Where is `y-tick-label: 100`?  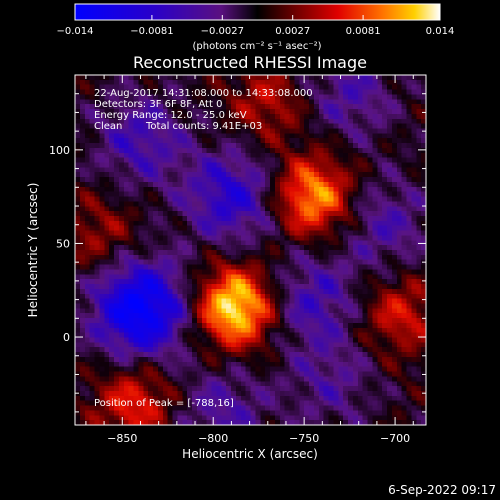 y-tick-label: 100 is located at coordinates (59, 150).